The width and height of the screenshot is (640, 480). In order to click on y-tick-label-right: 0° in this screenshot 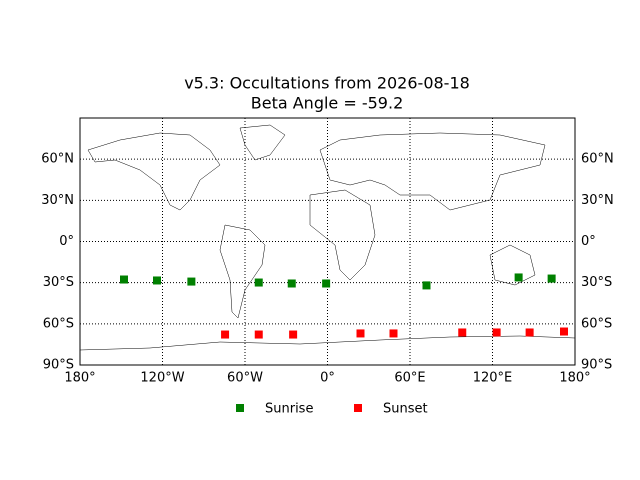, I will do `click(588, 241)`.